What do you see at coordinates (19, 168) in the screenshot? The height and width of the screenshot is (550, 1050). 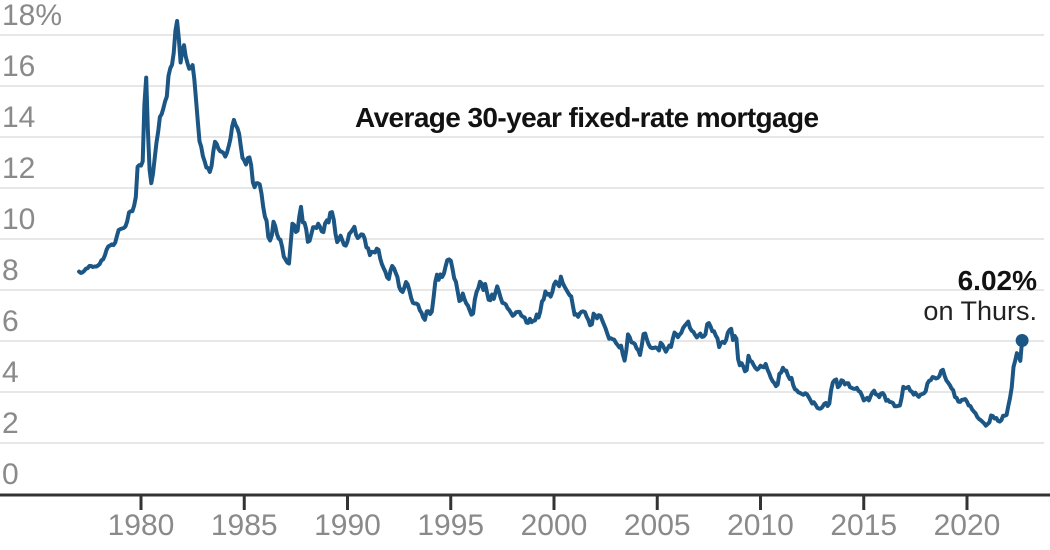 I see `y-axis-label: 12` at bounding box center [19, 168].